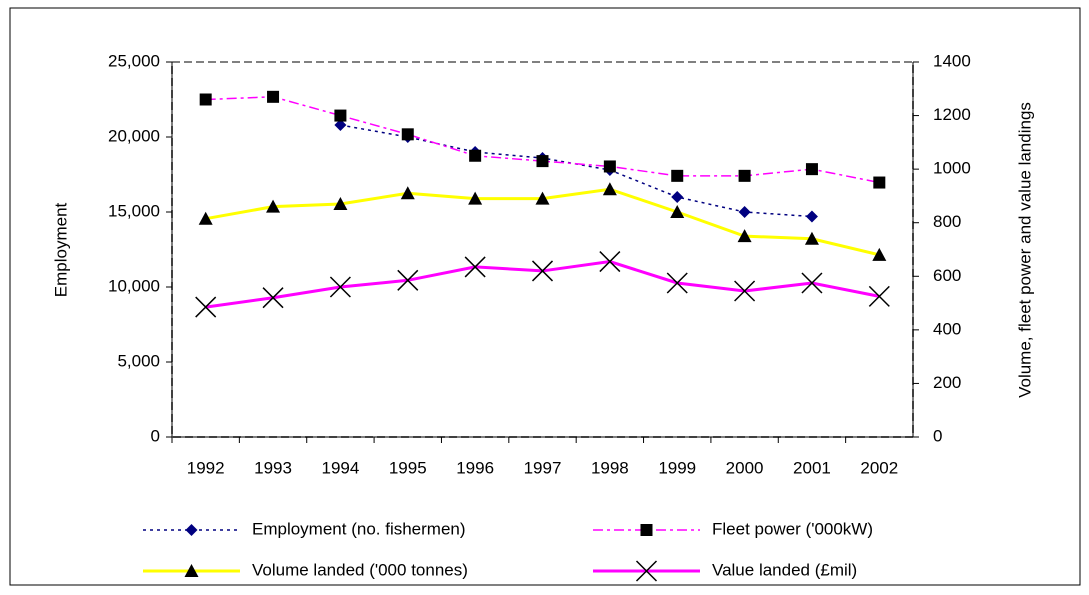 This screenshot has width=1089, height=595. I want to click on x-tick-label: 1996, so click(475, 467).